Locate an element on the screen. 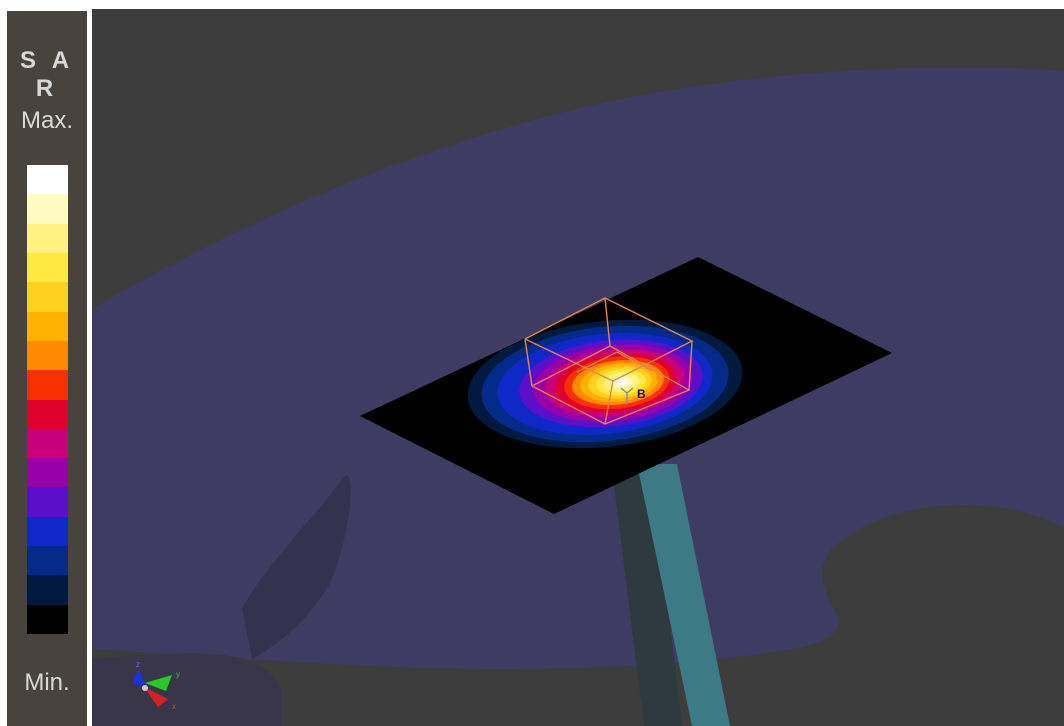 The image size is (1064, 726). axis-x-arrow is located at coordinates (156, 697).